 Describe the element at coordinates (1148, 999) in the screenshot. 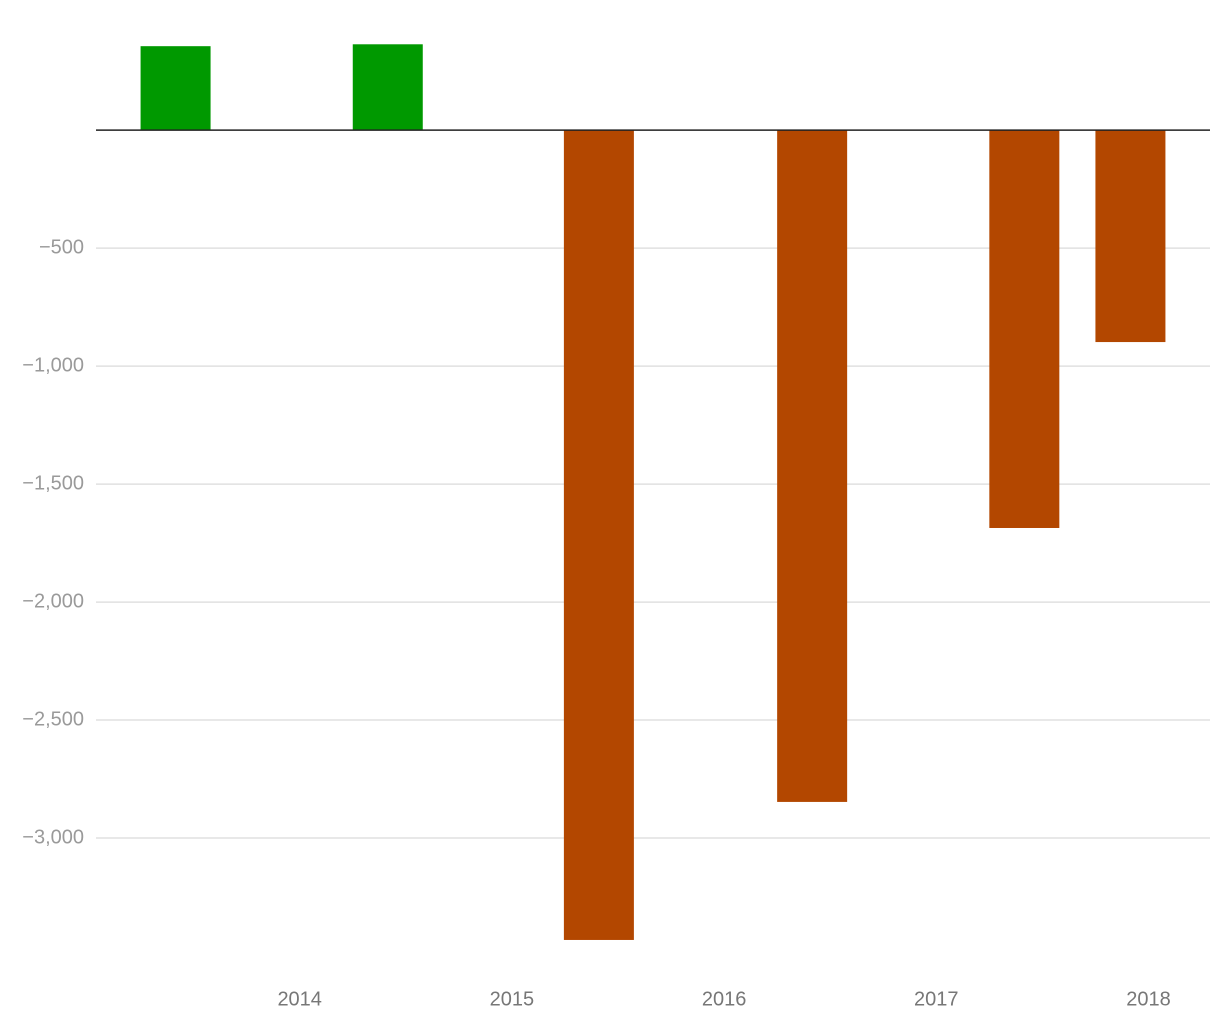

I see `x-tick-label: 2018` at that location.